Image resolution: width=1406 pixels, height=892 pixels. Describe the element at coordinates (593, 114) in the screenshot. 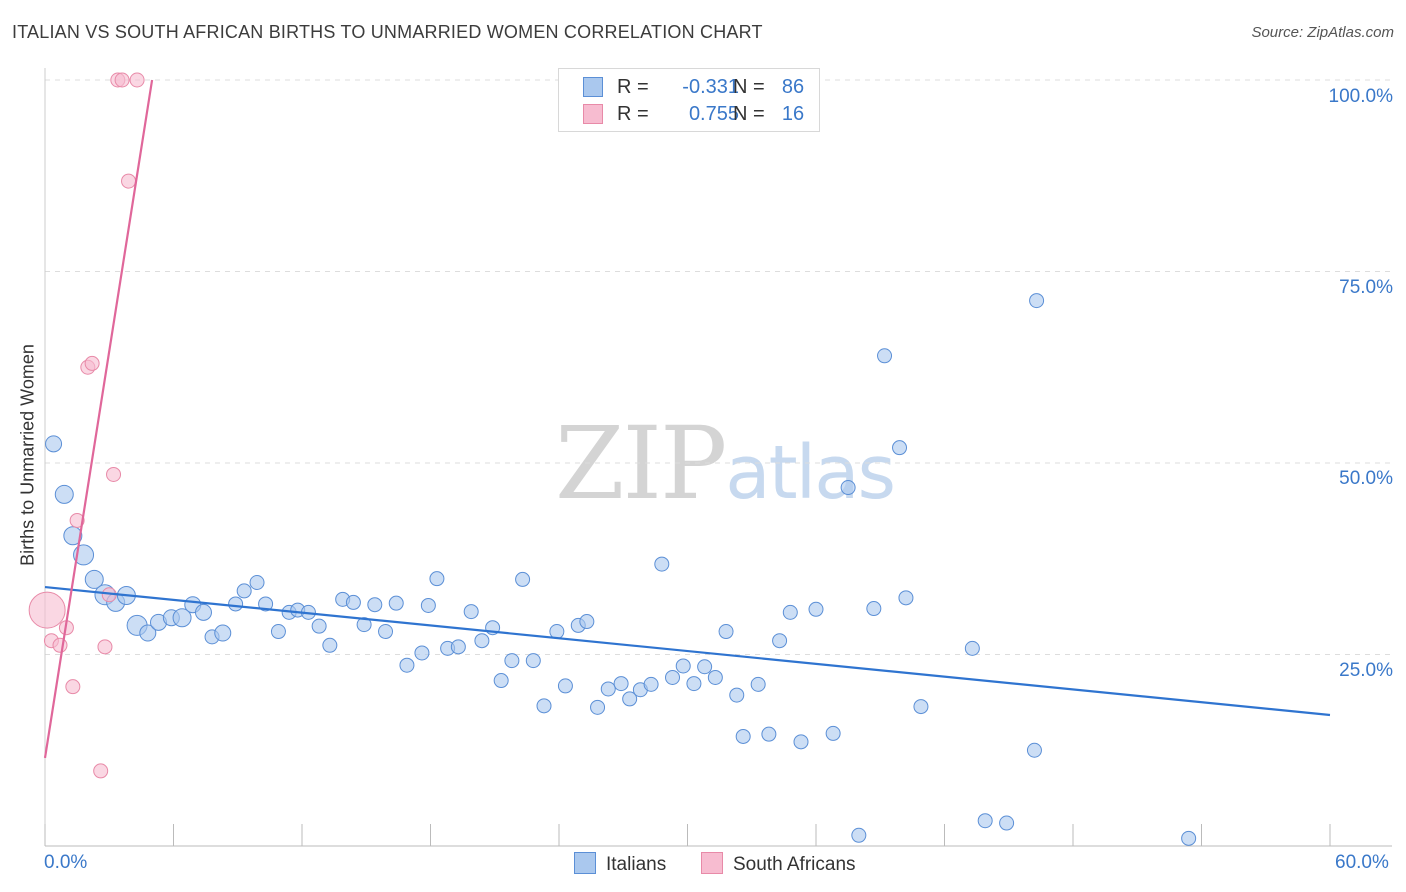

I see `legend-swatch-south-africans` at that location.